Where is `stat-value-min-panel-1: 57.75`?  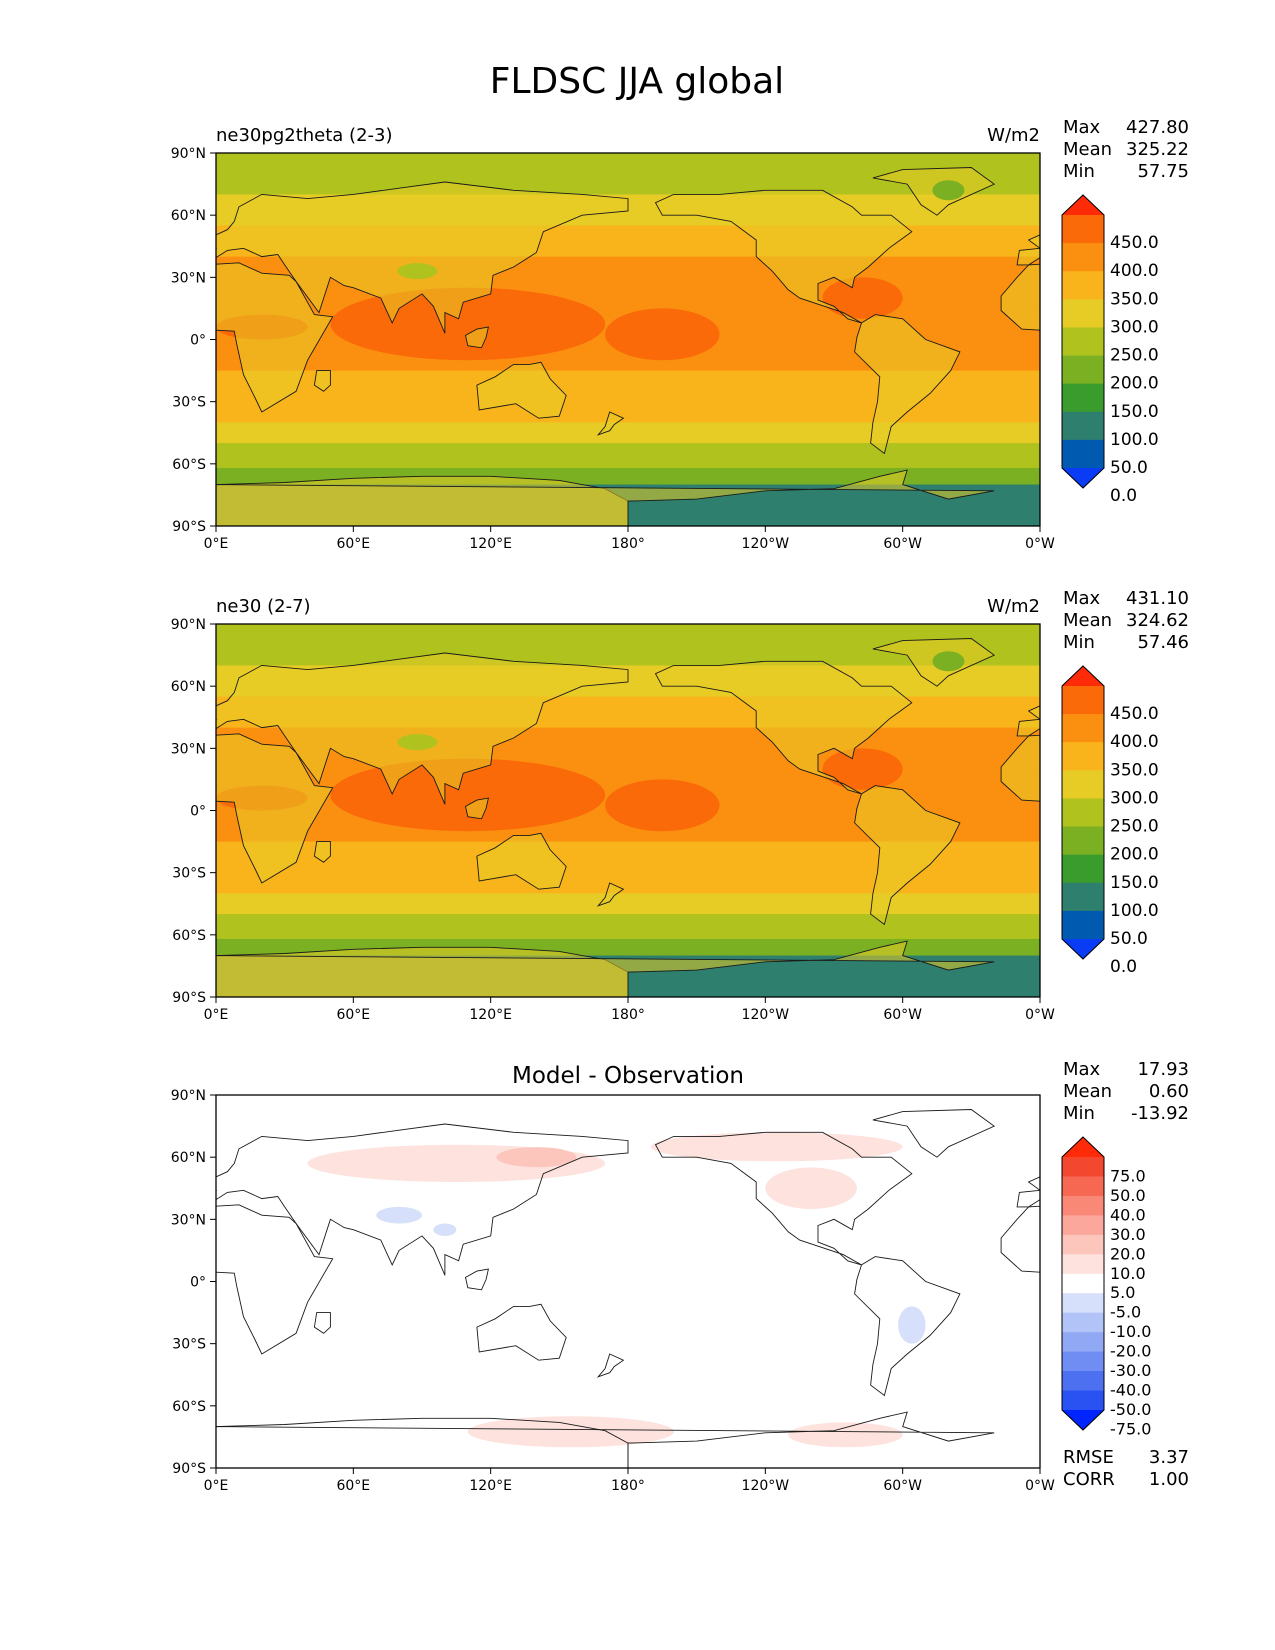 stat-value-min-panel-1: 57.75 is located at coordinates (1163, 171).